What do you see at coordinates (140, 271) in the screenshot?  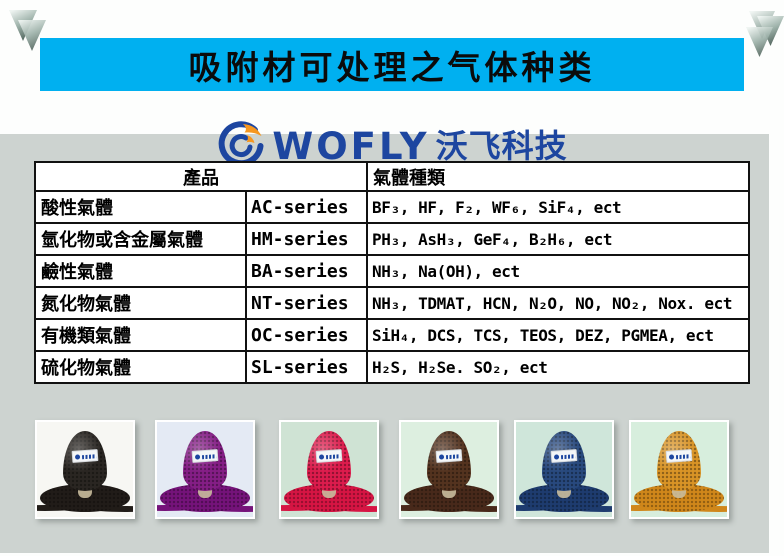 I see `category-cell: 鹼性氣體` at bounding box center [140, 271].